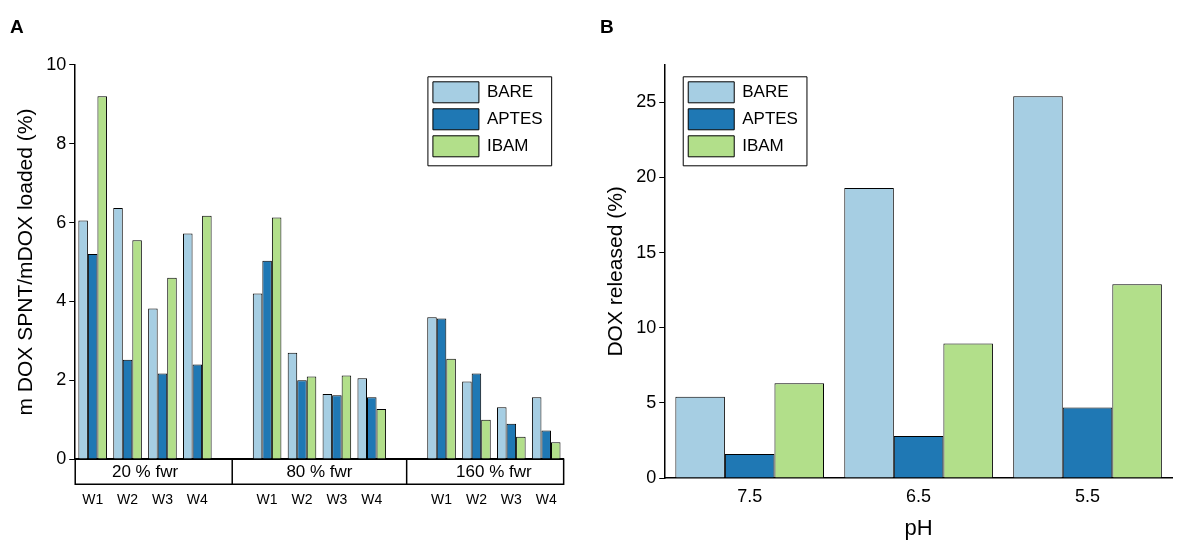 The image size is (1180, 542). What do you see at coordinates (919, 495) in the screenshot?
I see `x-tick-label: 6.5` at bounding box center [919, 495].